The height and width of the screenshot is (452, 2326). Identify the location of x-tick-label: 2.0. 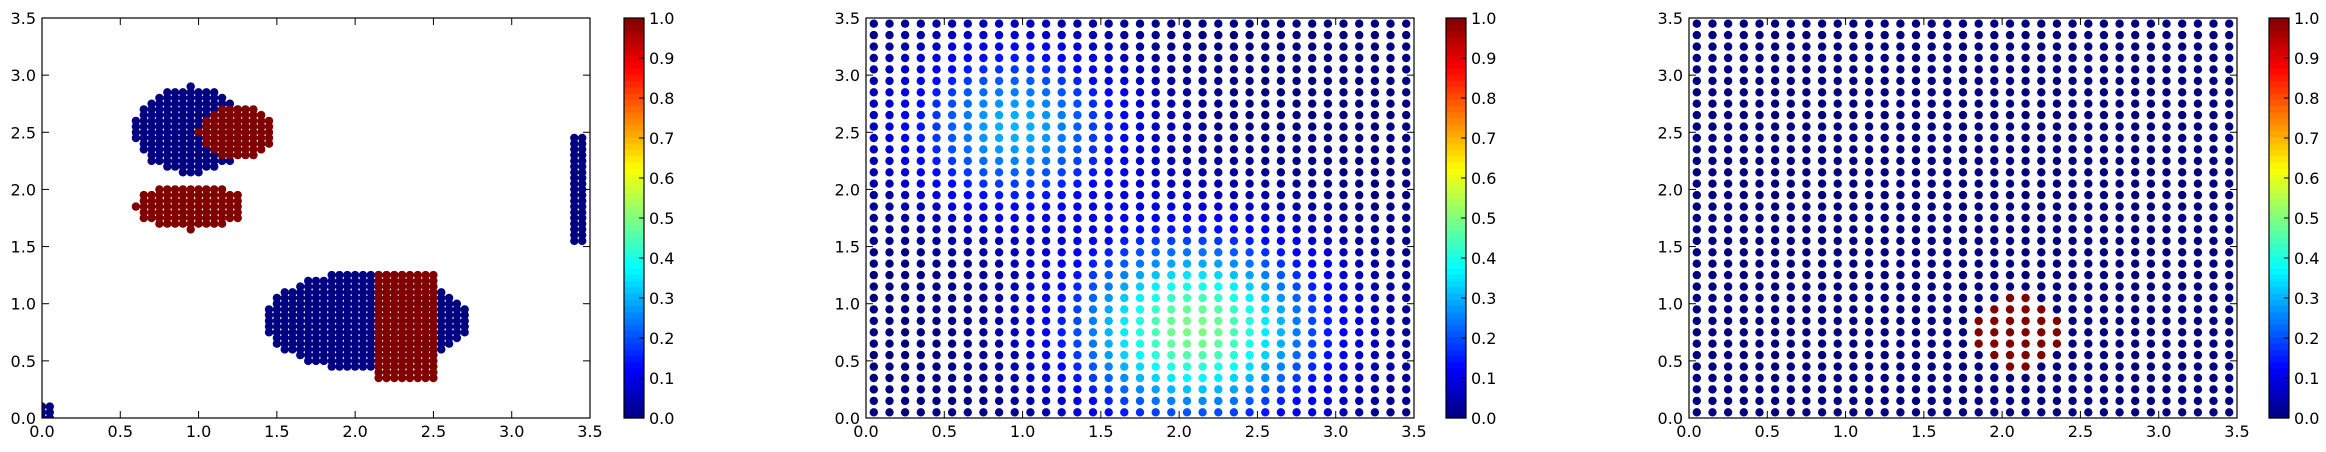
(2001, 431).